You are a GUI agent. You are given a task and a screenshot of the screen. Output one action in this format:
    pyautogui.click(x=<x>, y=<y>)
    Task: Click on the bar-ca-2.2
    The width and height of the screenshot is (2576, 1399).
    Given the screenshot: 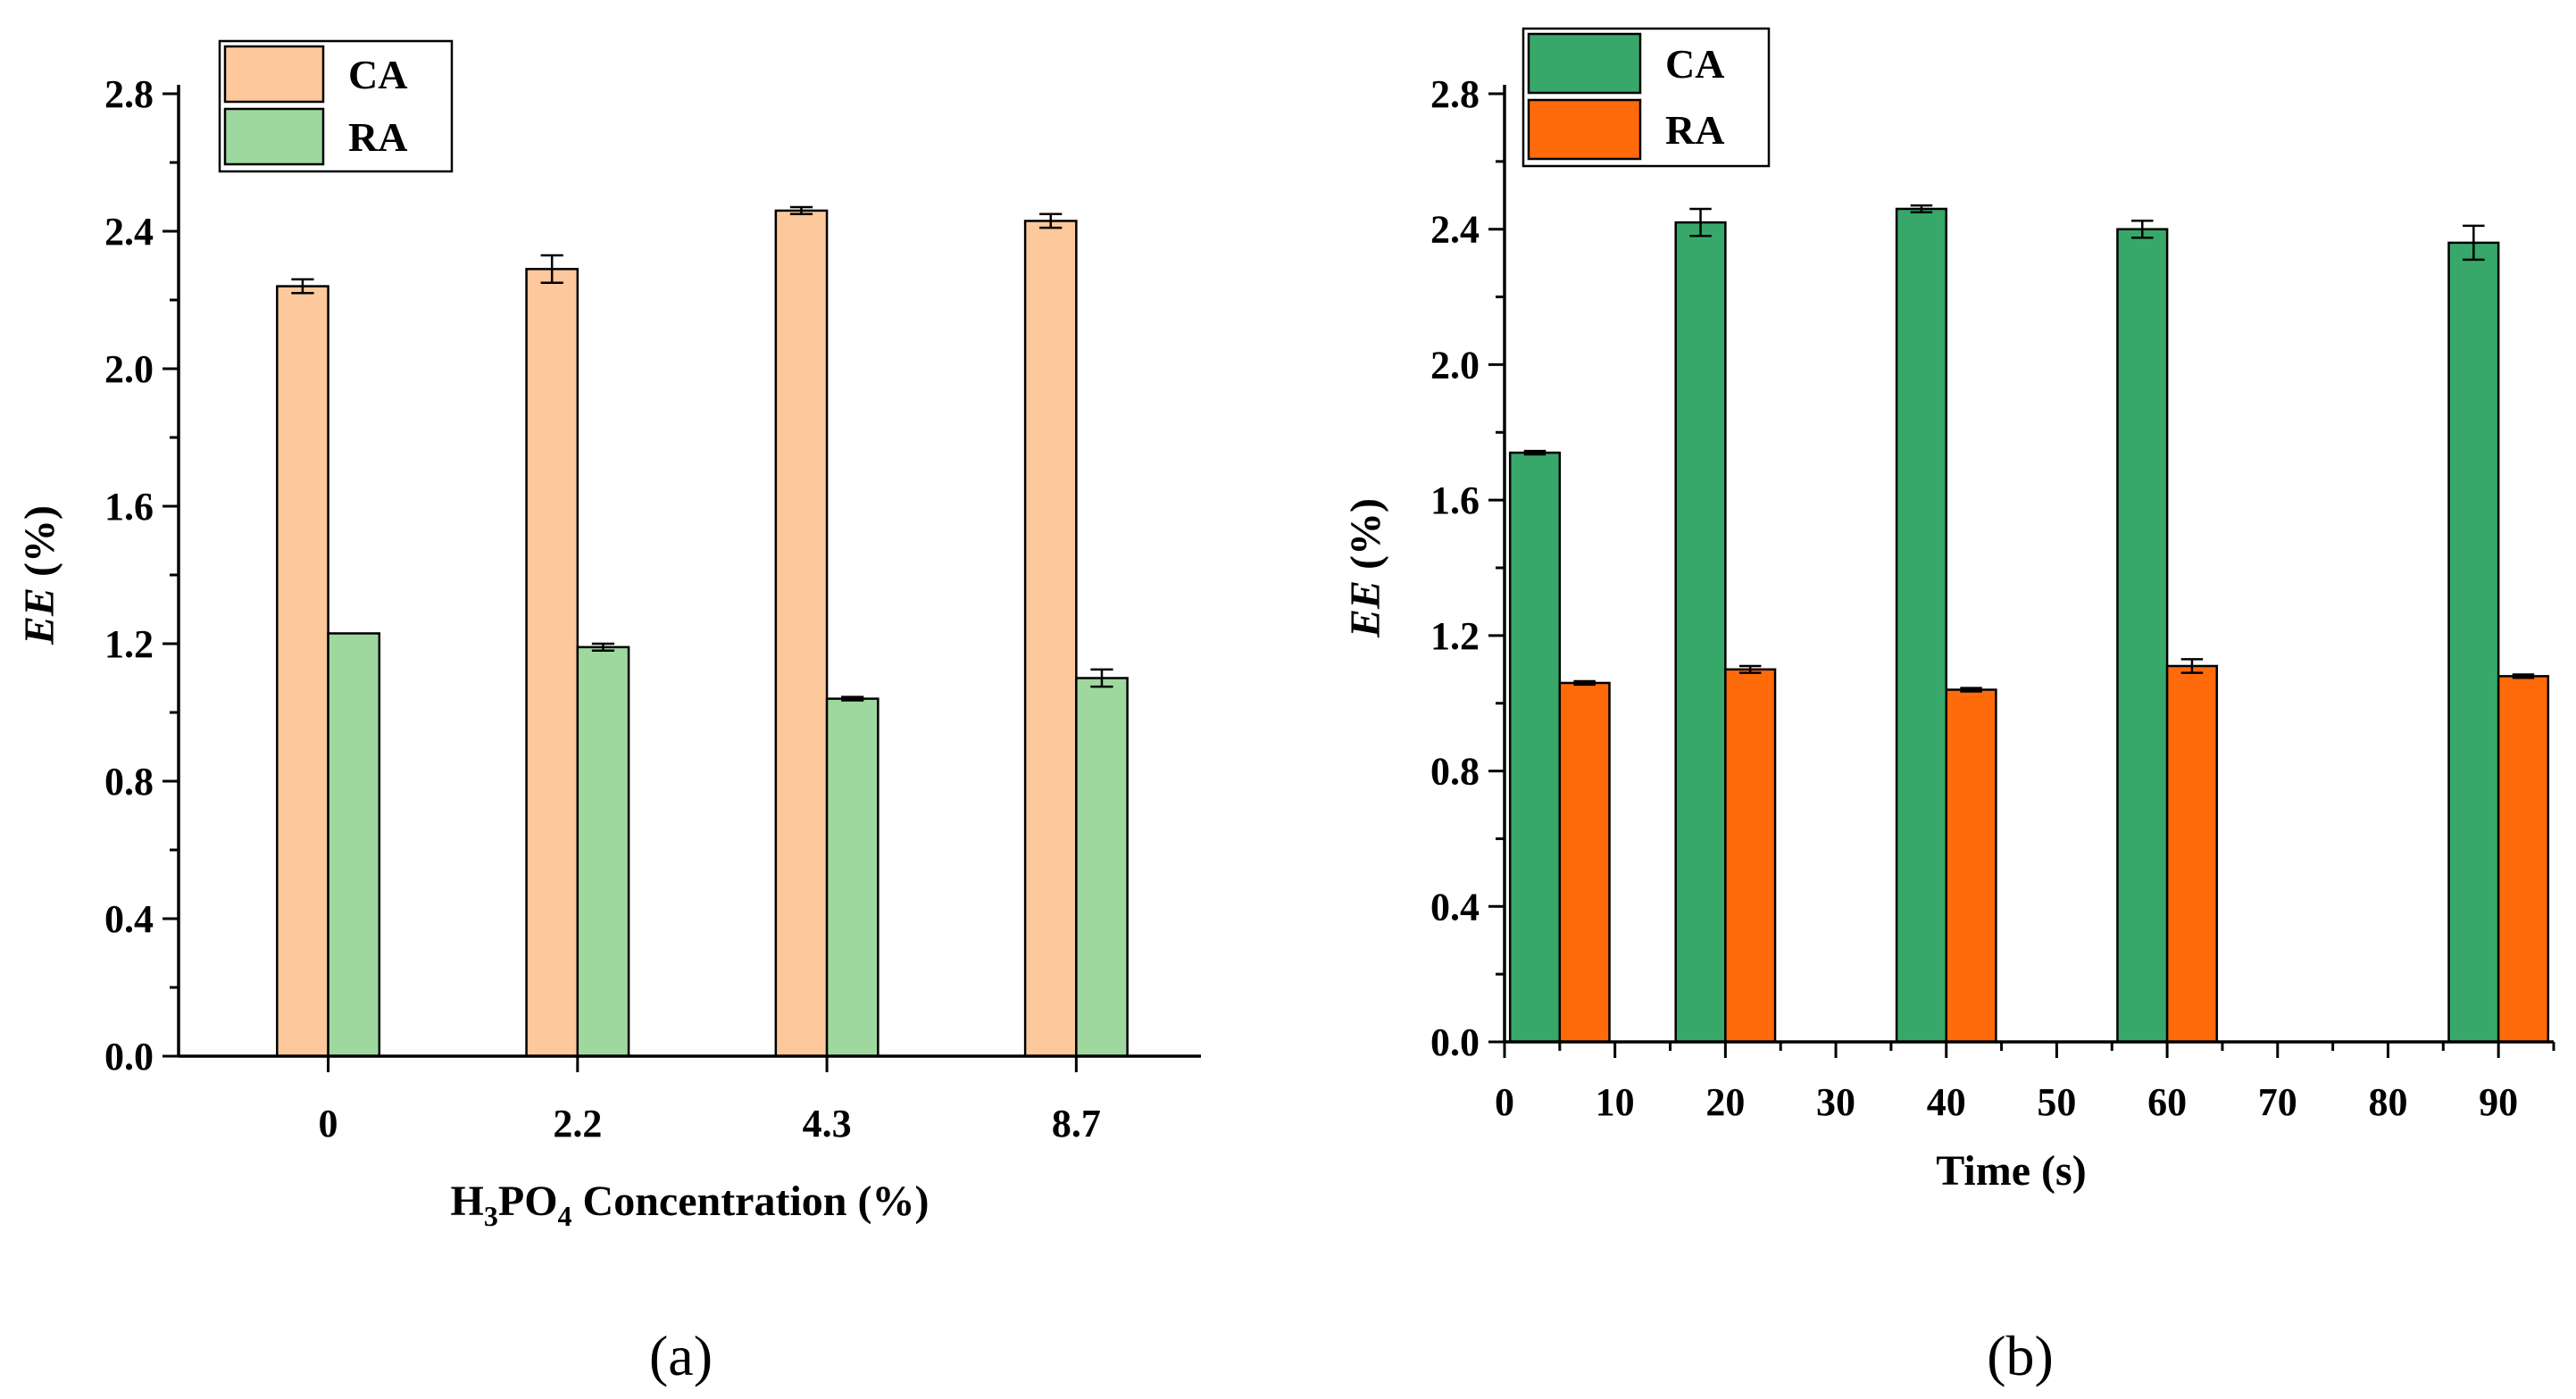 What is the action you would take?
    pyautogui.click(x=552, y=663)
    